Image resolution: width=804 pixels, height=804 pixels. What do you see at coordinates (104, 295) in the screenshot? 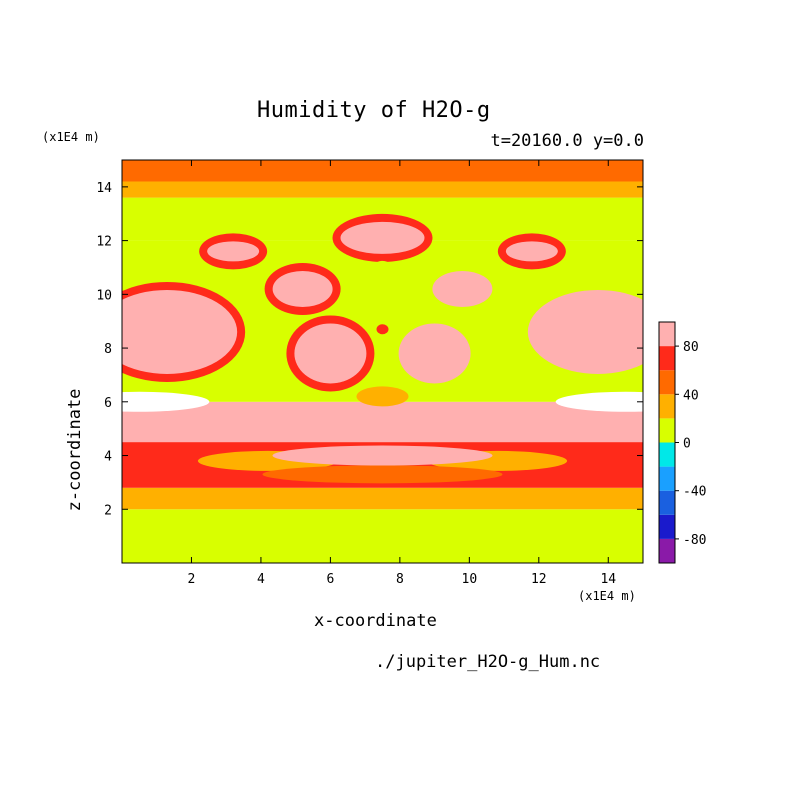
I see `y-tick-label: 10` at bounding box center [104, 295].